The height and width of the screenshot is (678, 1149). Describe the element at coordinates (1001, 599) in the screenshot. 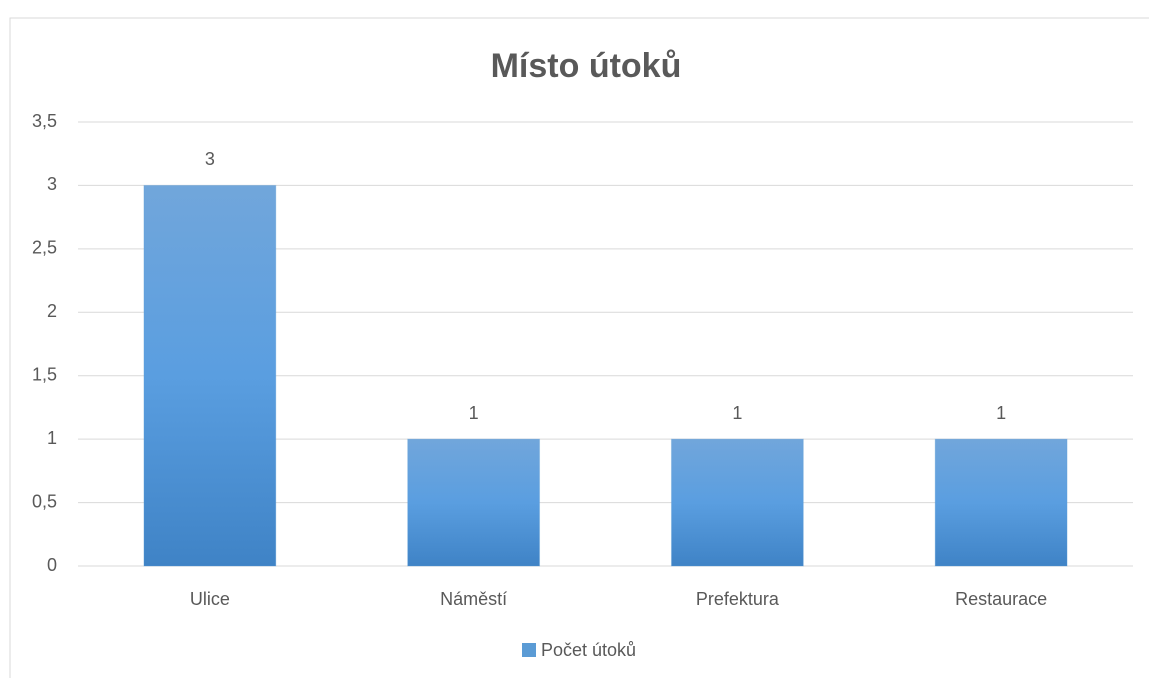

I see `x-tick-label: Restaurace` at that location.